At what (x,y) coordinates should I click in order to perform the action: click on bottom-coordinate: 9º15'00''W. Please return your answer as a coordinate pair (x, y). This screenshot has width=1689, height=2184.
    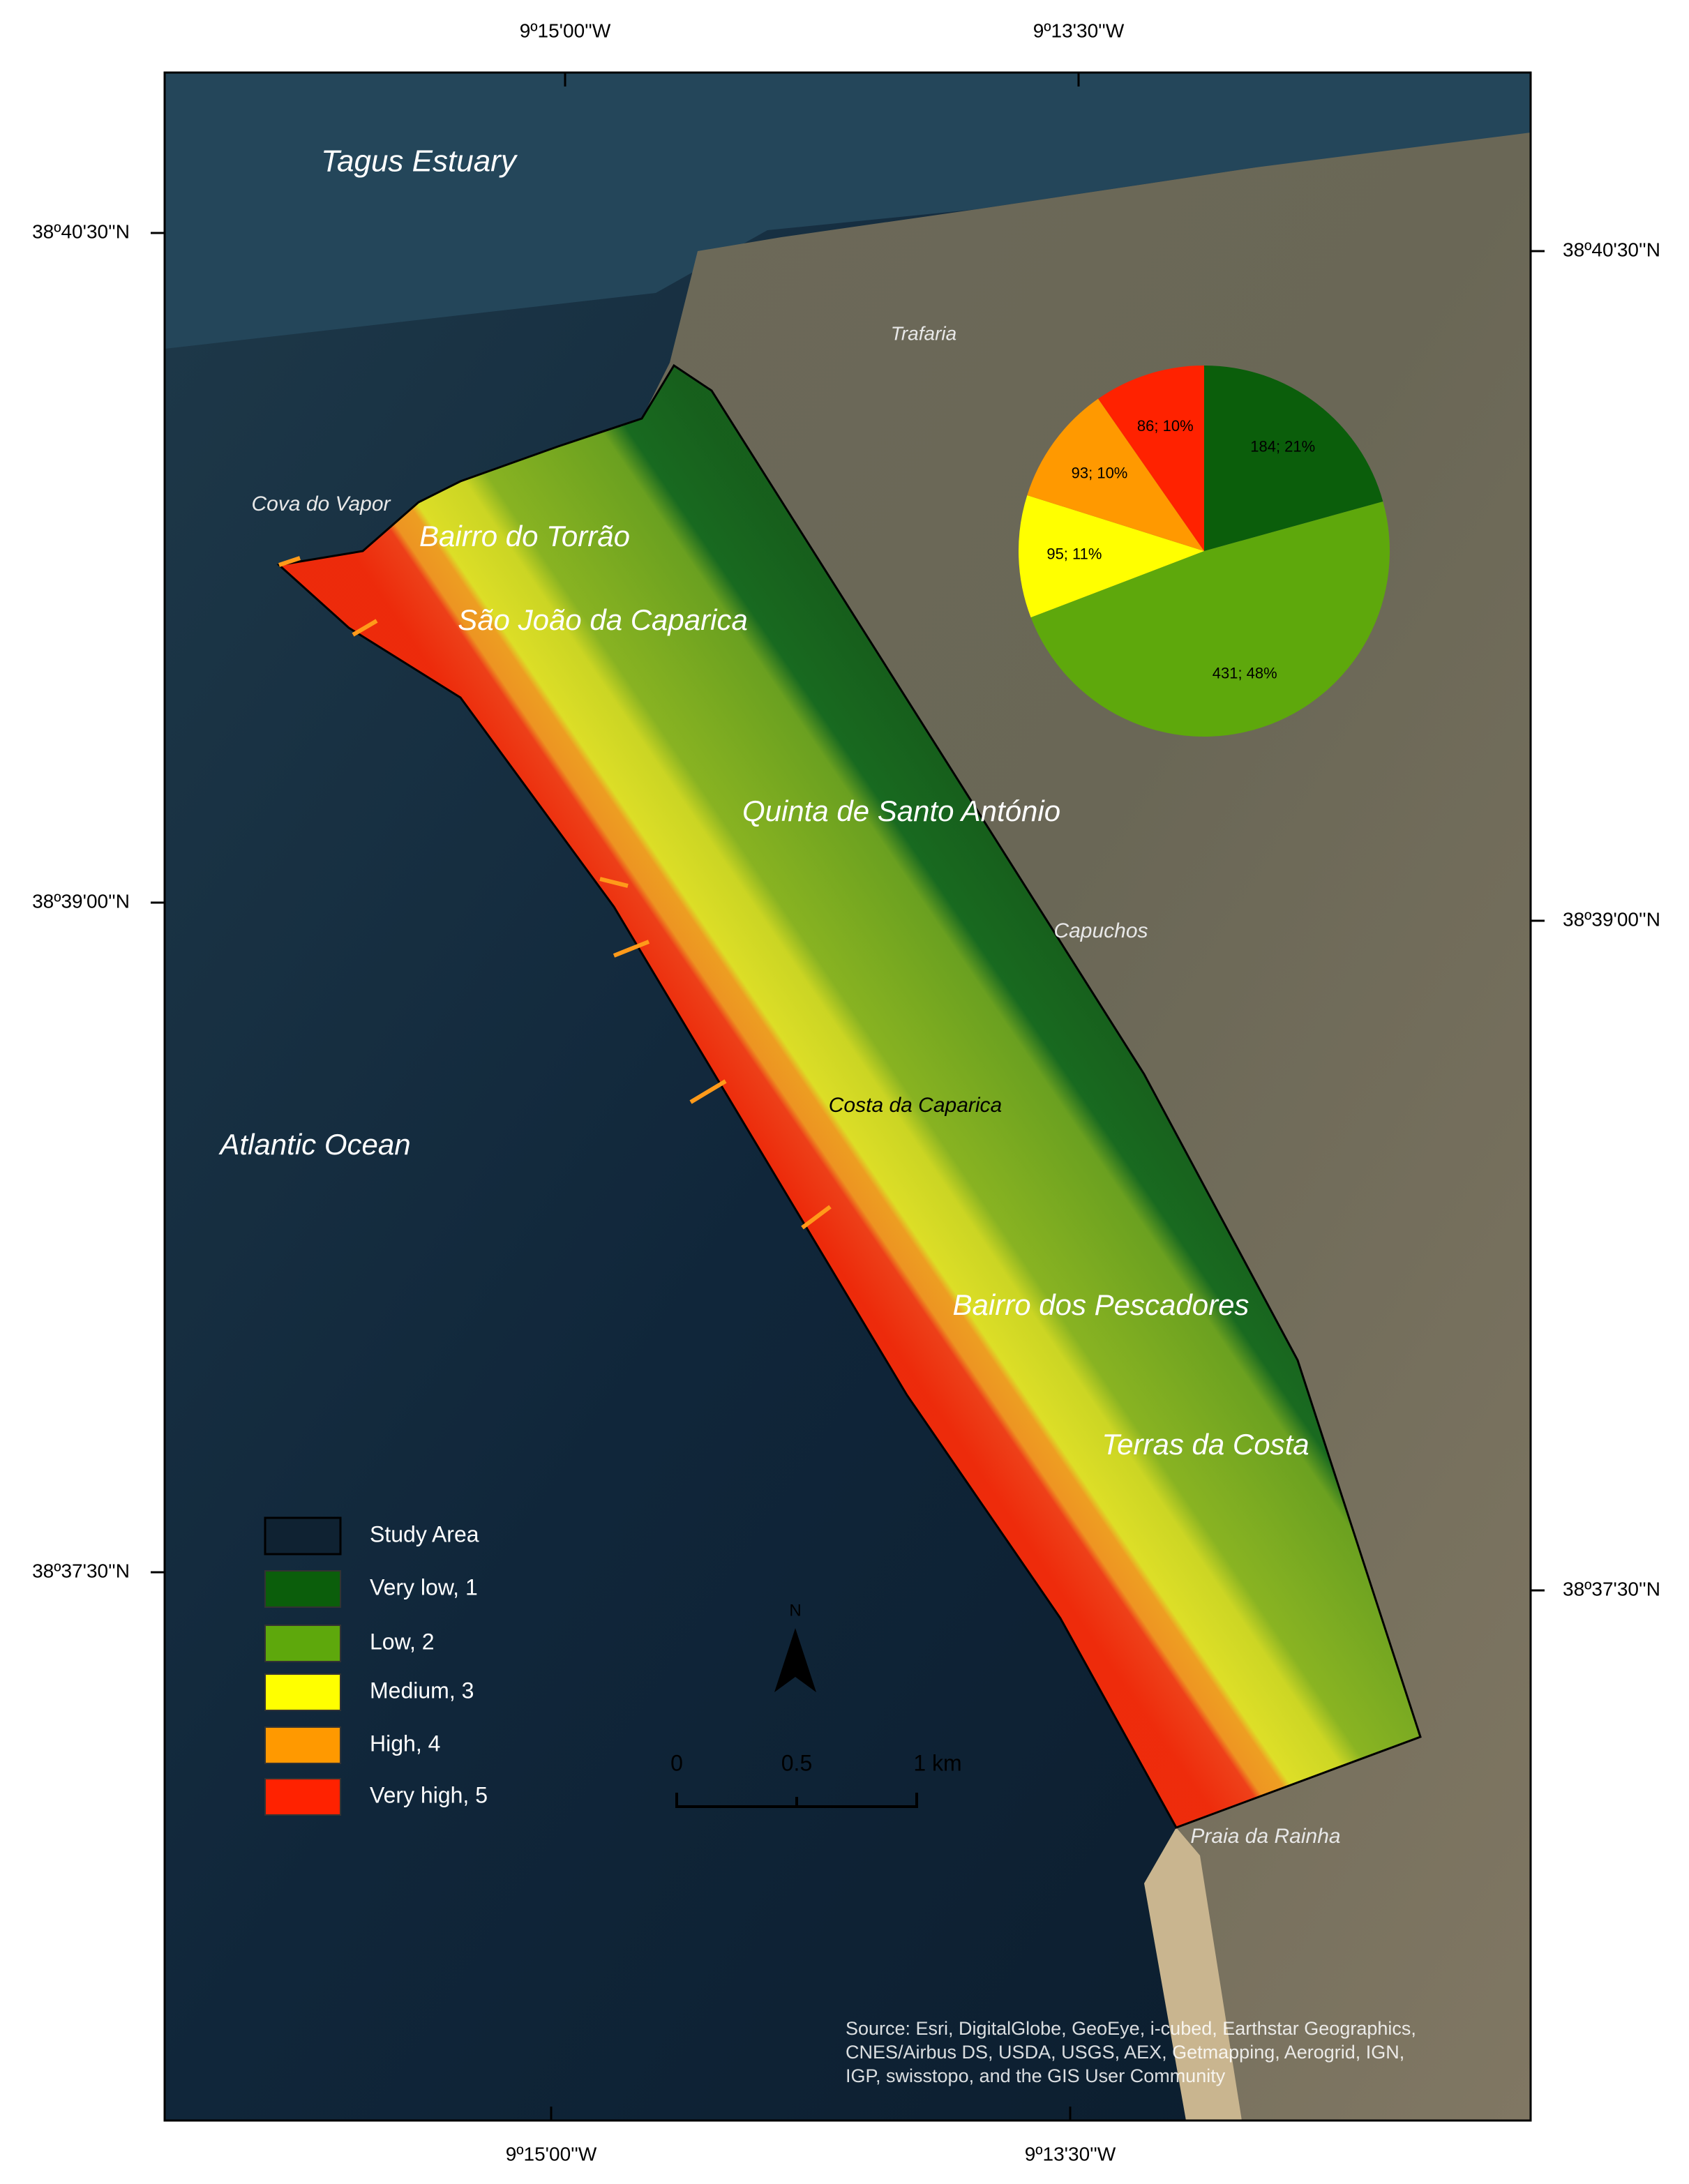
    Looking at the image, I should click on (551, 2153).